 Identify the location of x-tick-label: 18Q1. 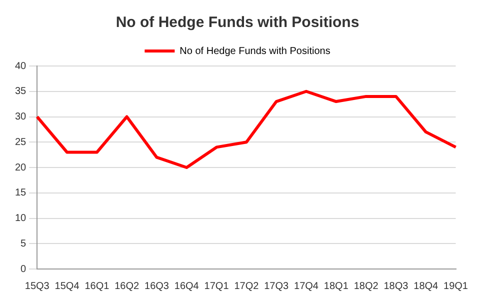
(336, 286).